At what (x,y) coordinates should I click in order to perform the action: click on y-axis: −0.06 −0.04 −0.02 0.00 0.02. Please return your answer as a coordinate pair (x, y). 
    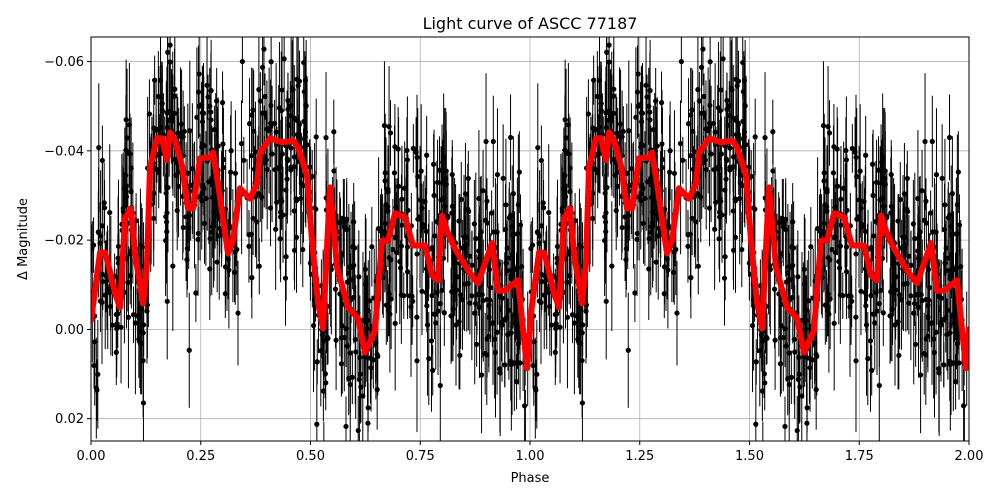
    Looking at the image, I should click on (67, 241).